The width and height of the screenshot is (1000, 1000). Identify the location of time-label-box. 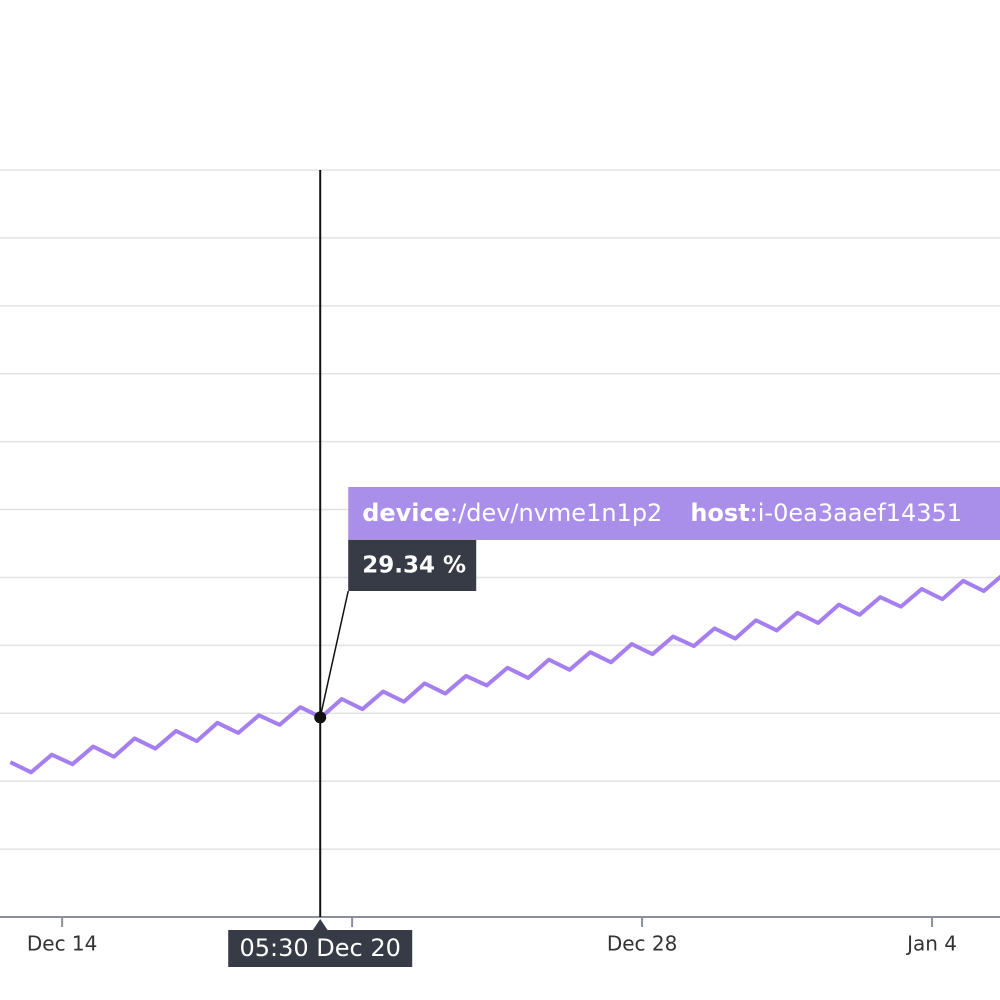
(320, 948).